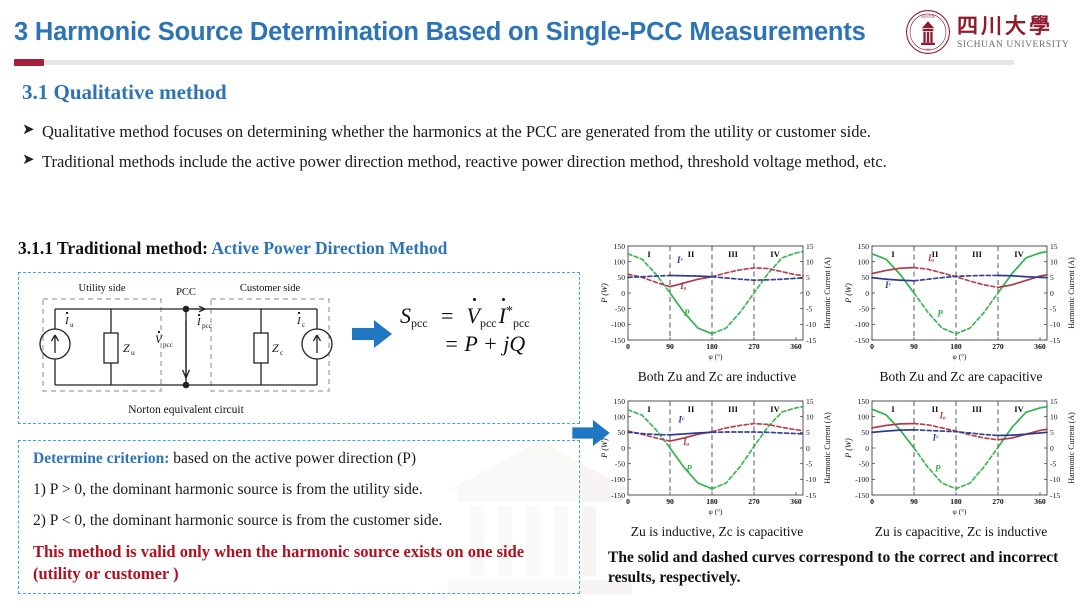 The width and height of the screenshot is (1080, 608). What do you see at coordinates (716, 356) in the screenshot?
I see `svg-text: φ (°)` at bounding box center [716, 356].